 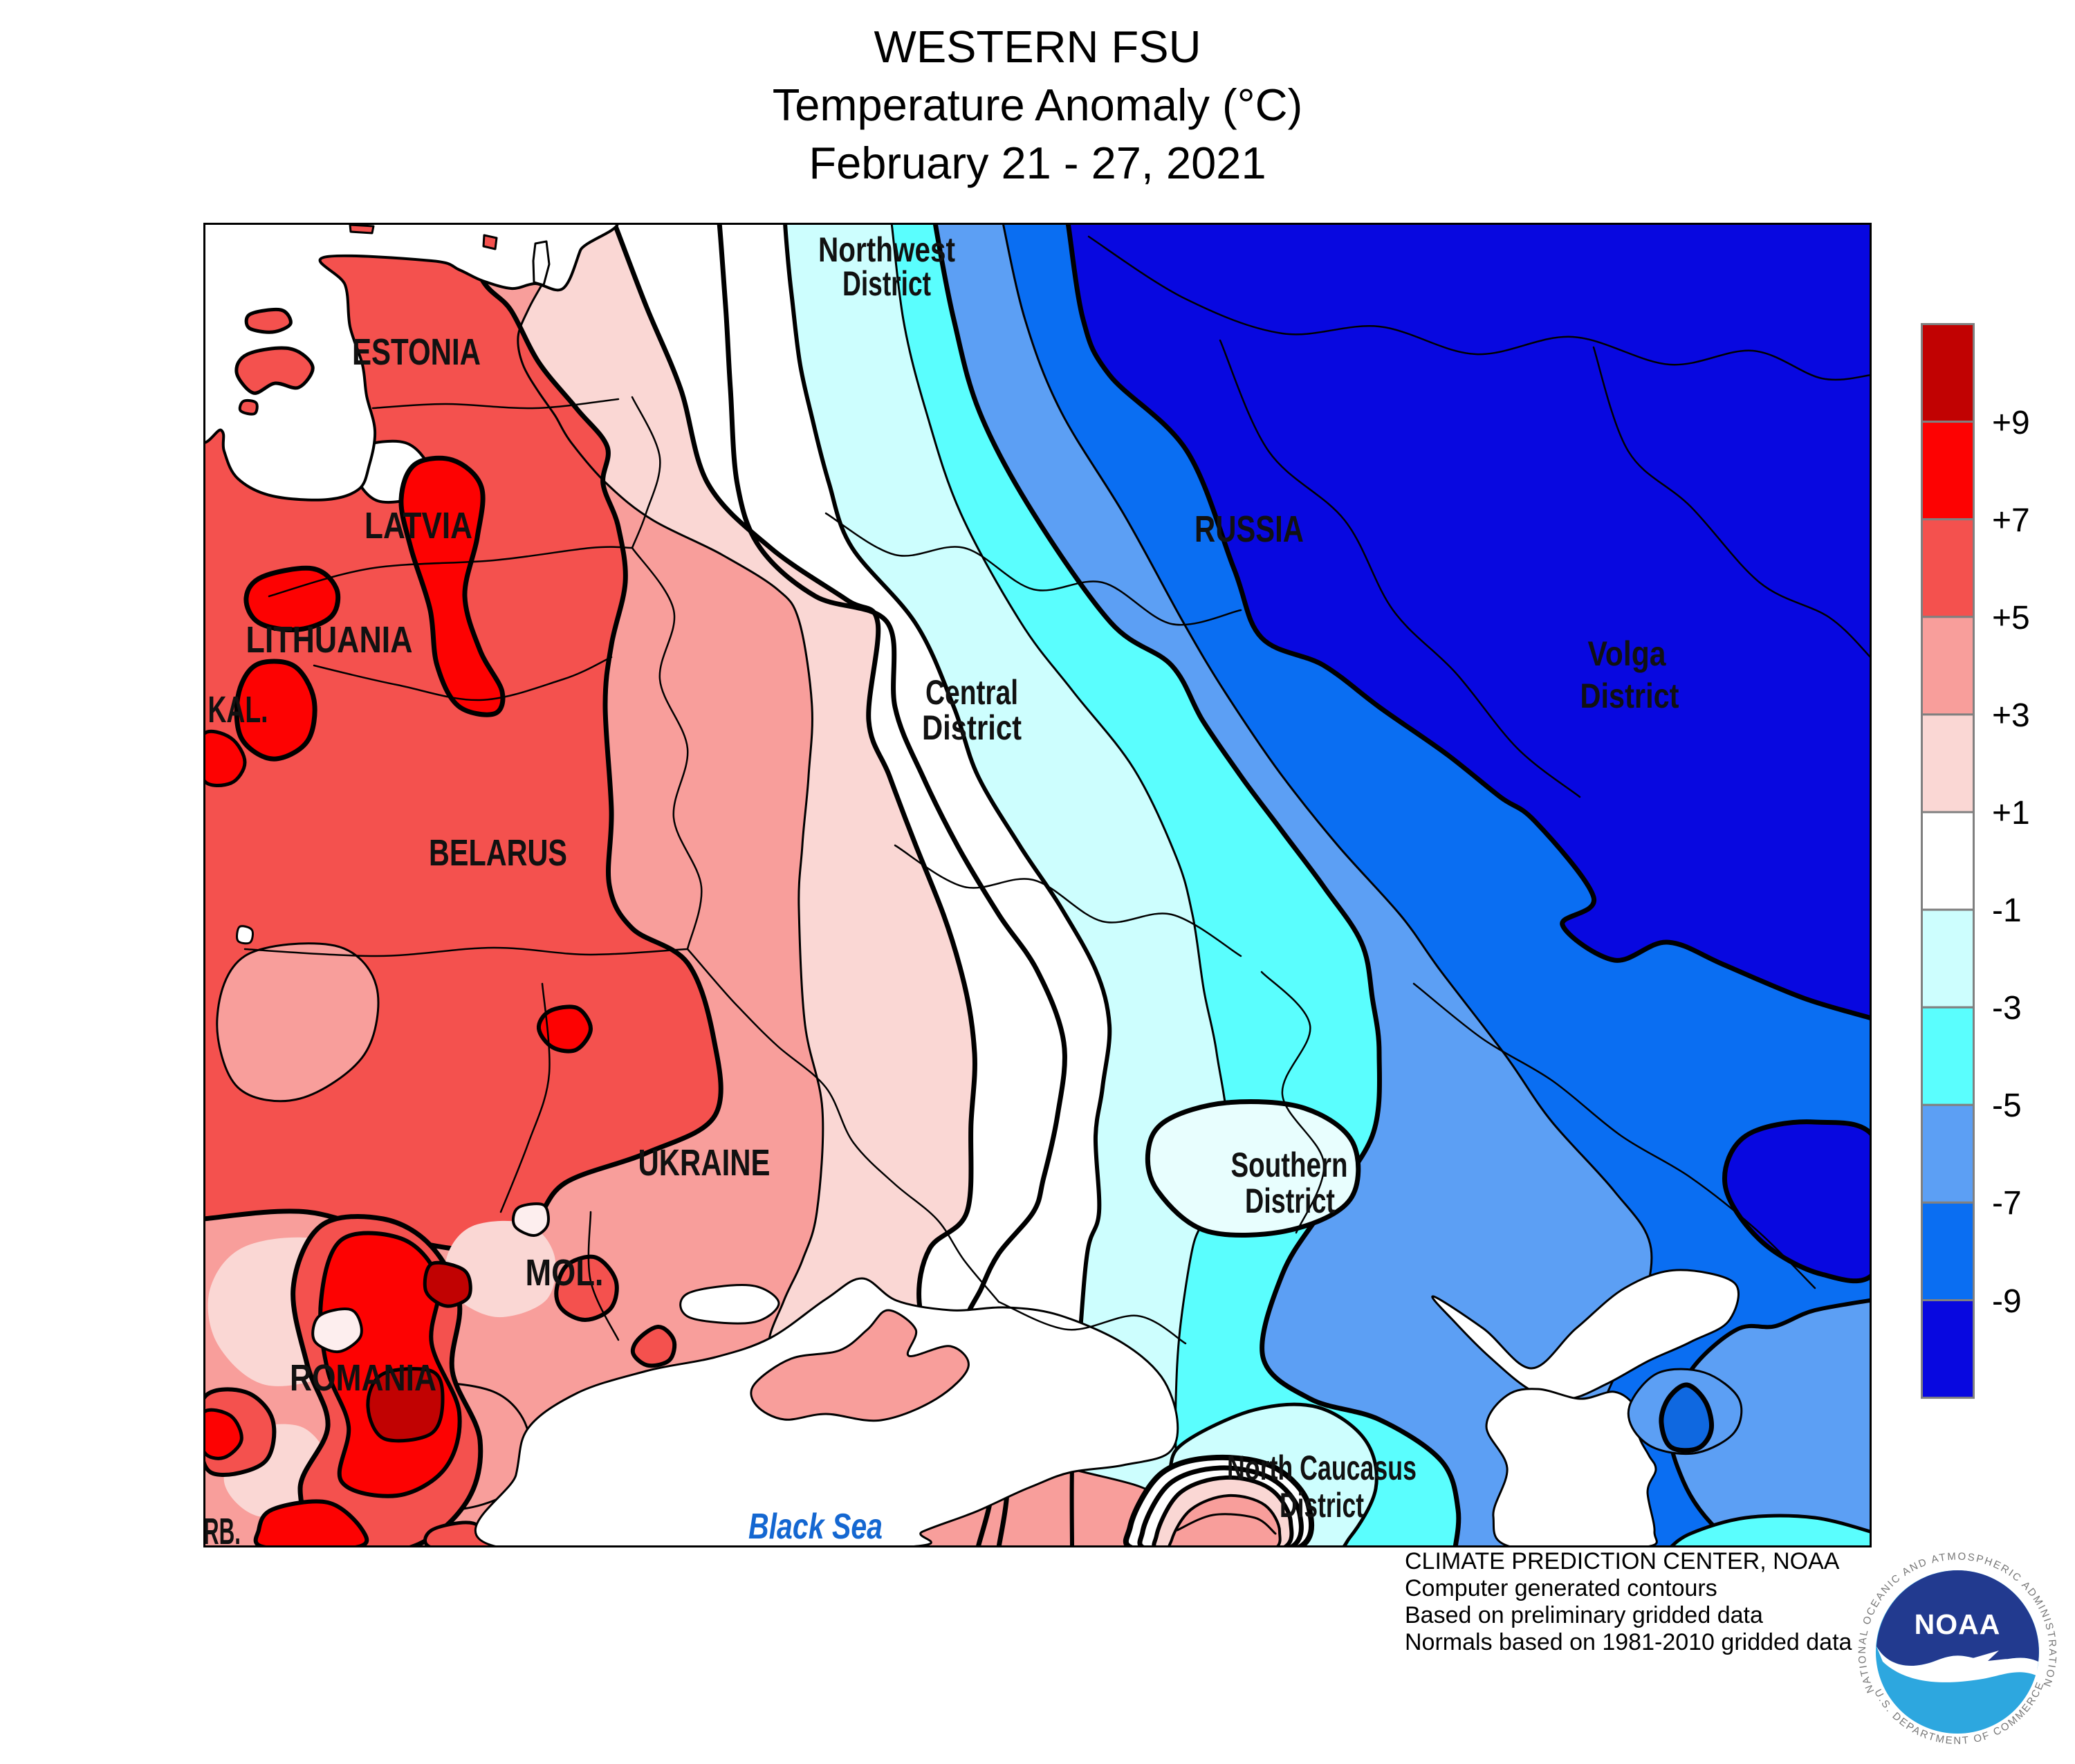 I want to click on svg-text: KAL., so click(x=238, y=710).